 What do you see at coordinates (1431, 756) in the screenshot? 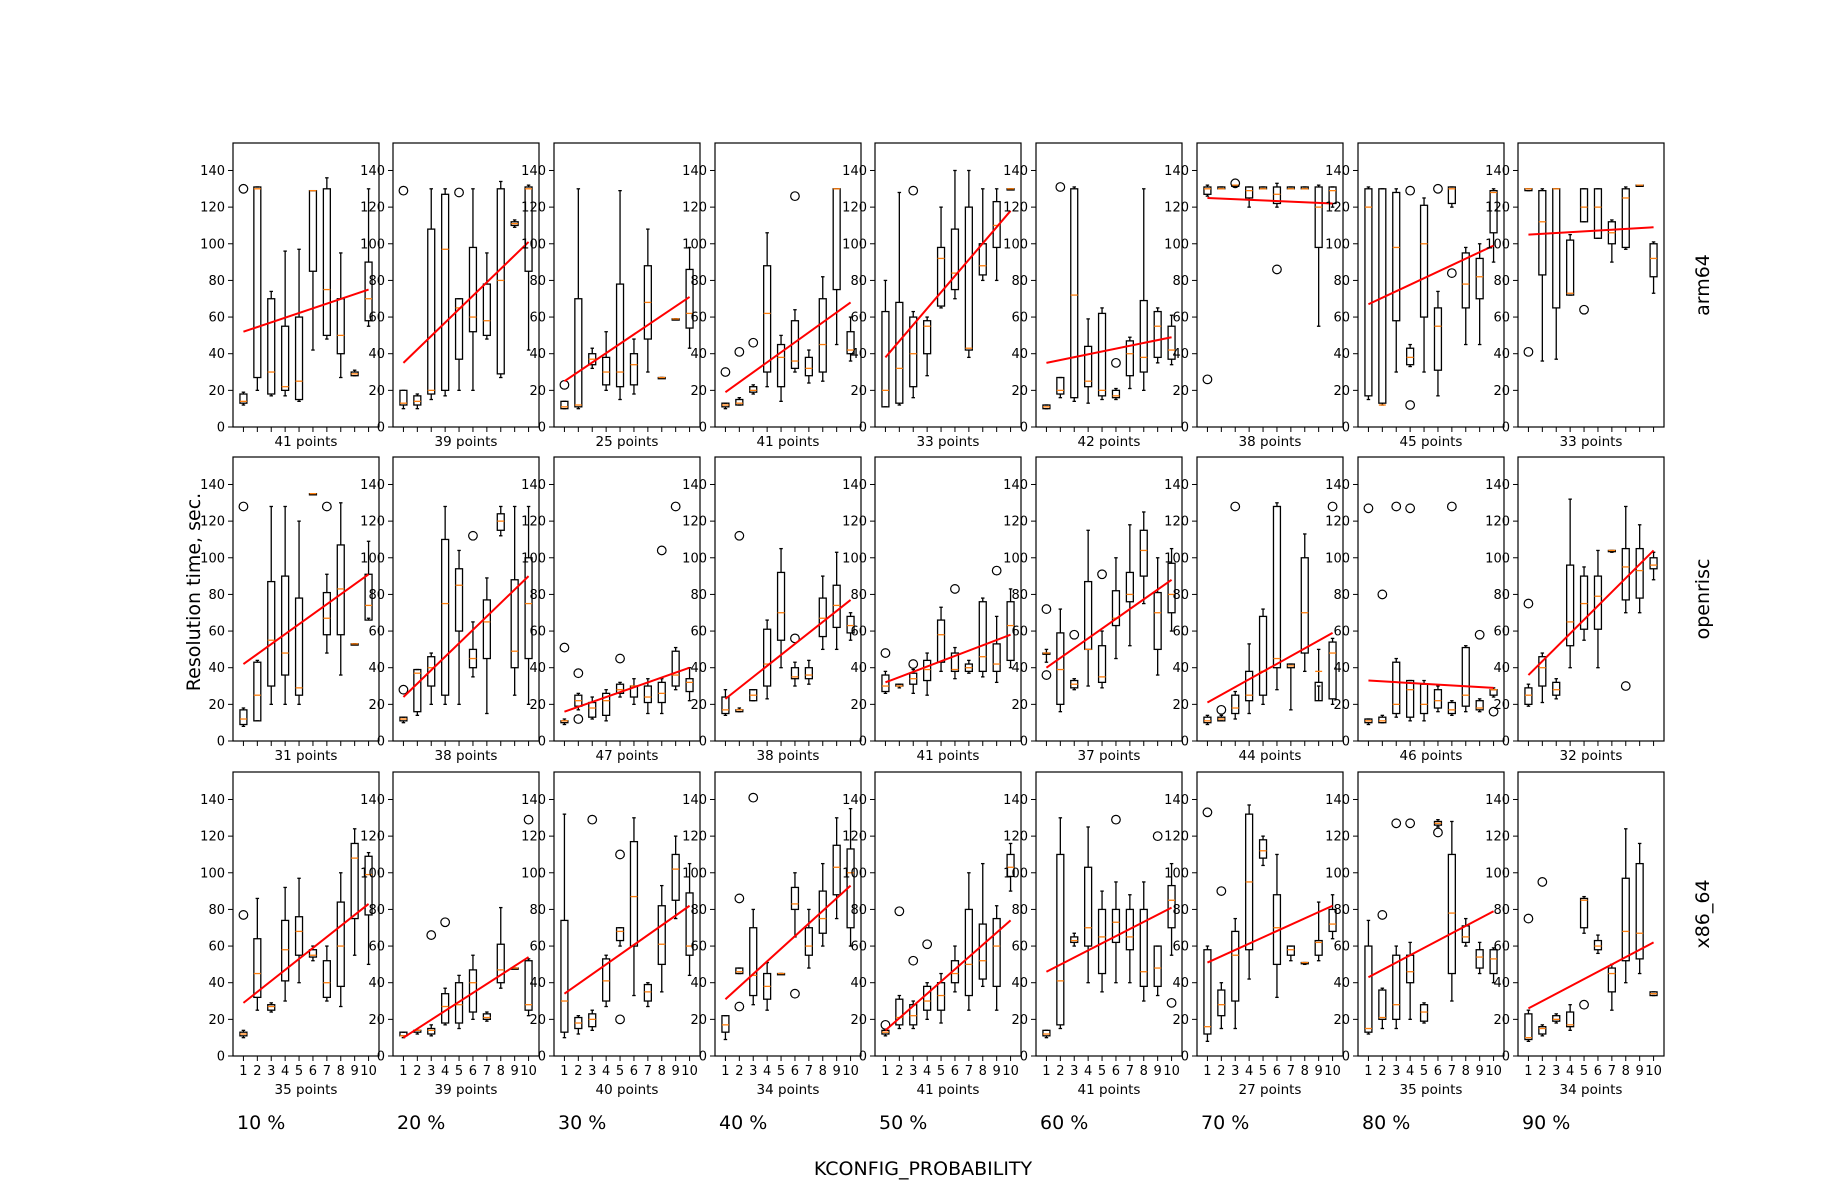
I see `points-count-label: 46 points` at bounding box center [1431, 756].